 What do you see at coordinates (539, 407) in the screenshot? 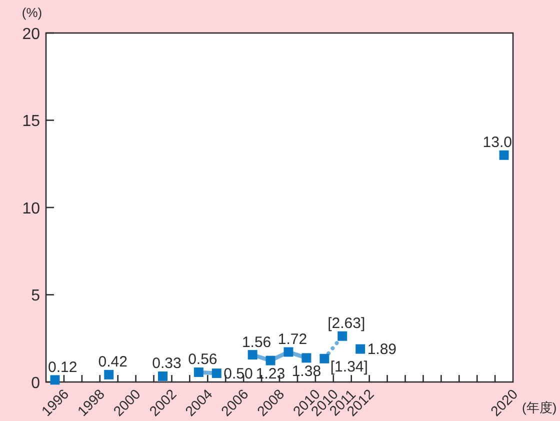
I see `x-axis-title: (年度)` at bounding box center [539, 407].